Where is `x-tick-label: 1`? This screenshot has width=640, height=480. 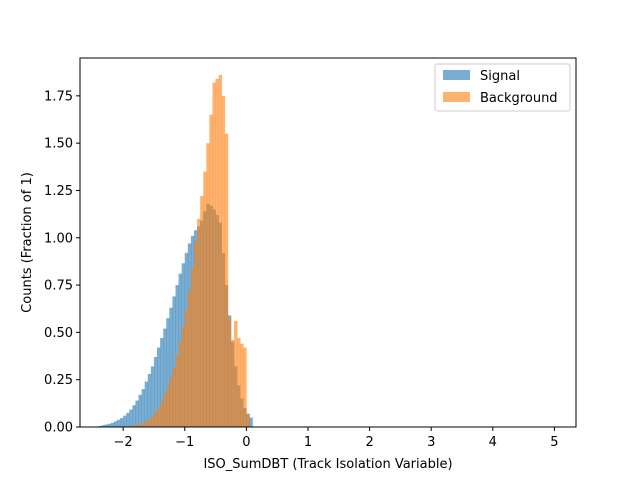
x-tick-label: 1 is located at coordinates (308, 442).